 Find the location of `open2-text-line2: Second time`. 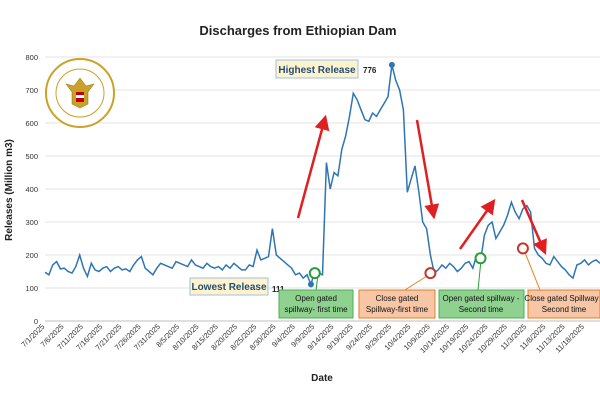

open2-text-line2: Second time is located at coordinates (481, 309).